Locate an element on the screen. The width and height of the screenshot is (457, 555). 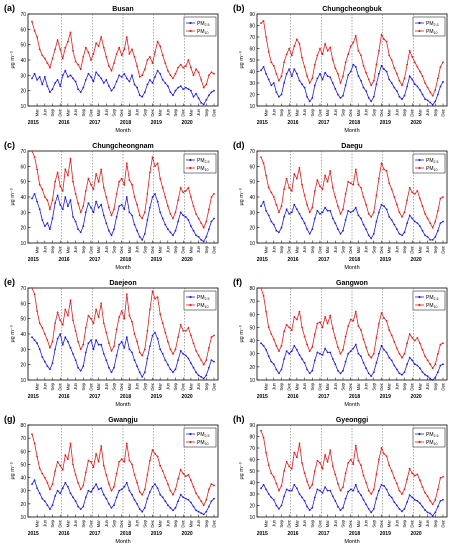
y-tick-label: 70 is located at coordinates (23, 15).